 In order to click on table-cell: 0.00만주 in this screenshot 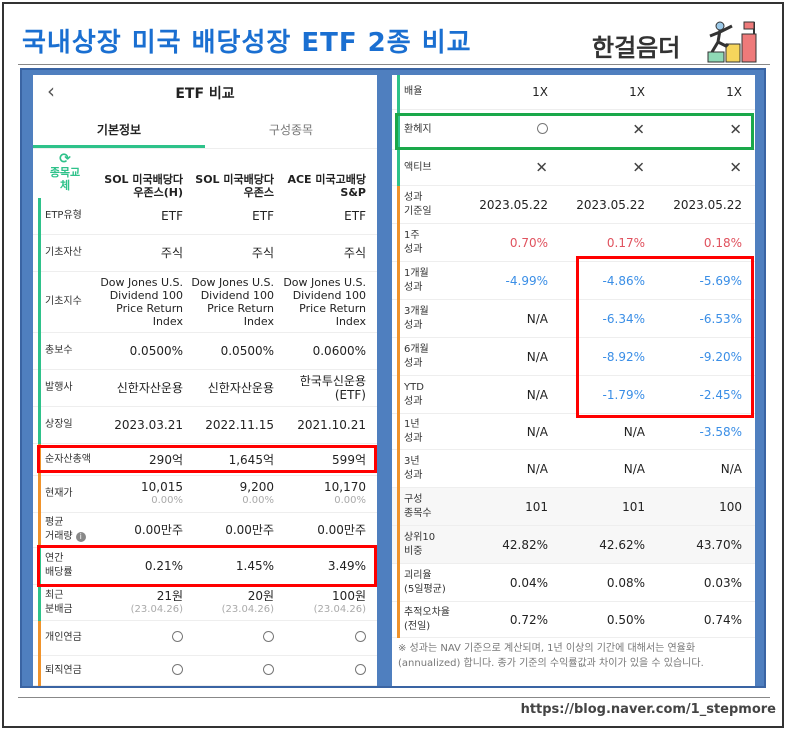, I will do `click(229, 530)`.